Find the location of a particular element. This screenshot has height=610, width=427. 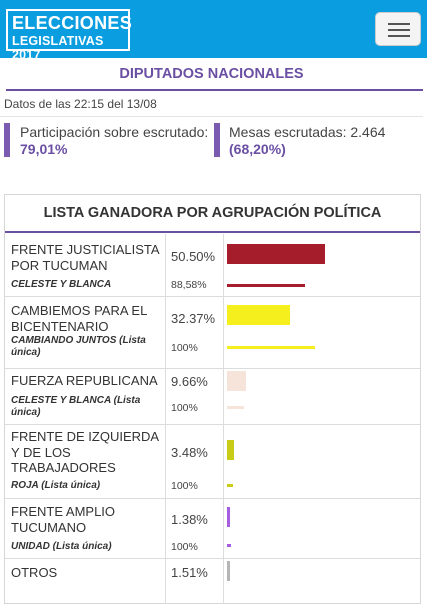

top-bar: ELECCIONES LEGISLATIVAS 2017 is located at coordinates (213, 31).